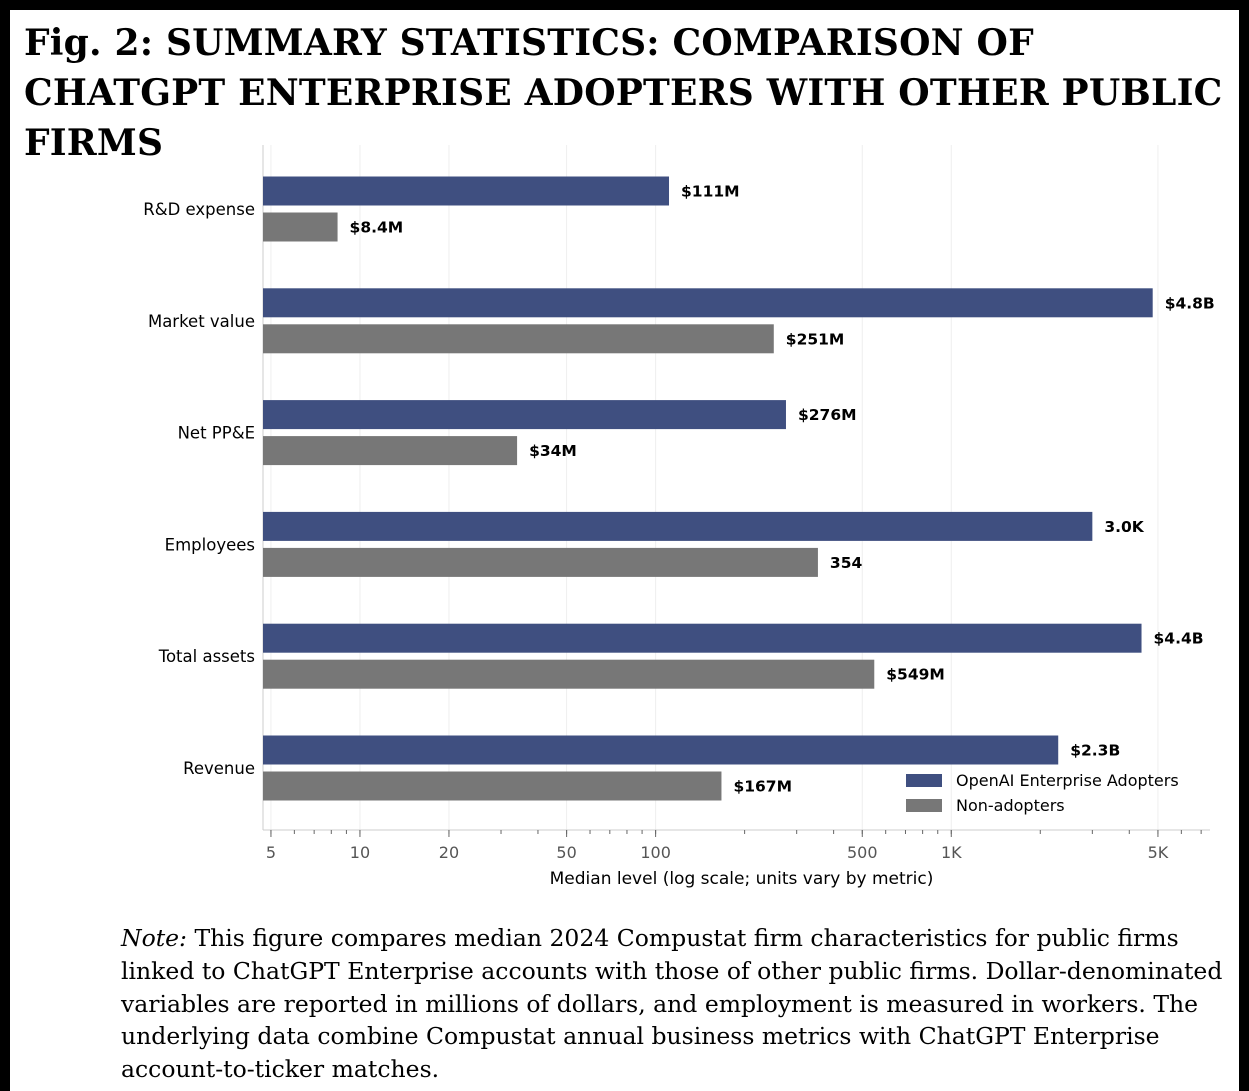  Describe the element at coordinates (655, 852) in the screenshot. I see `x-tick-label: 100` at that location.